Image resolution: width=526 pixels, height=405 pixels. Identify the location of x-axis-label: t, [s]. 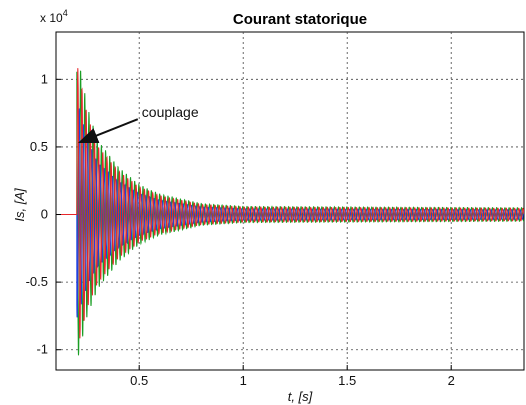
(300, 396).